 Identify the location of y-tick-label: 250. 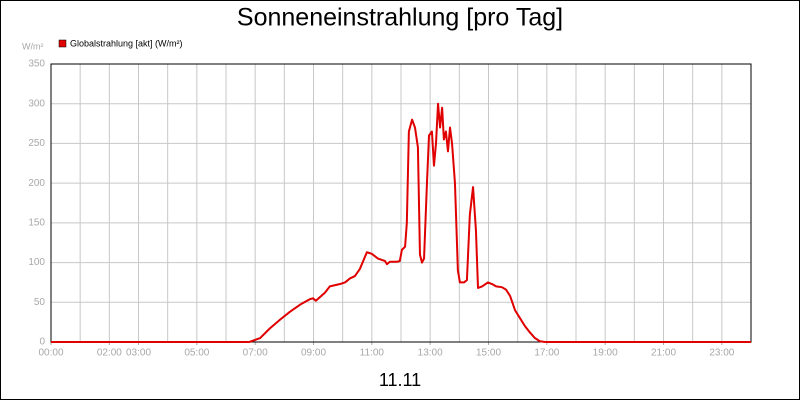
(36, 143).